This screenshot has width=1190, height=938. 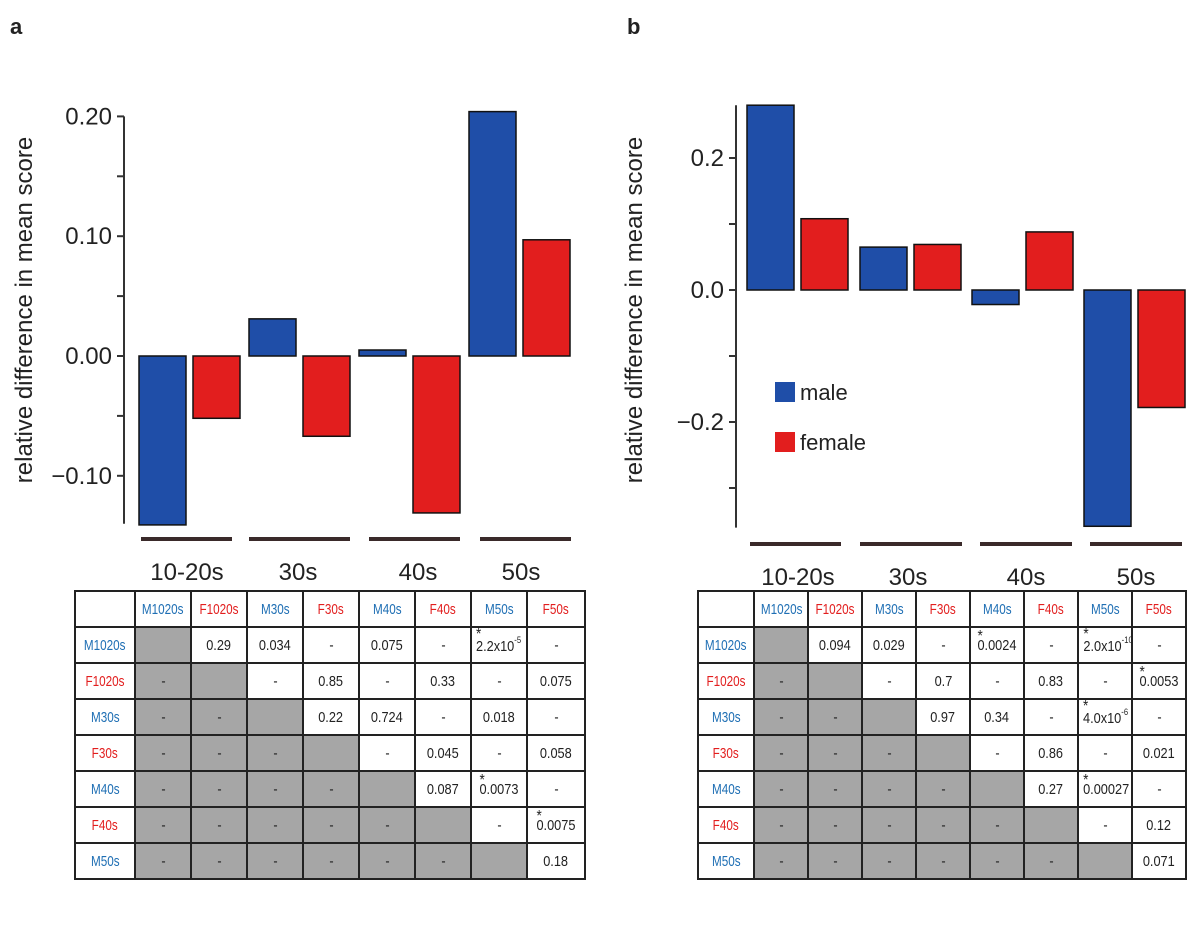 What do you see at coordinates (330, 861) in the screenshot?
I see `table-row: M50s - - - - - -0.18` at bounding box center [330, 861].